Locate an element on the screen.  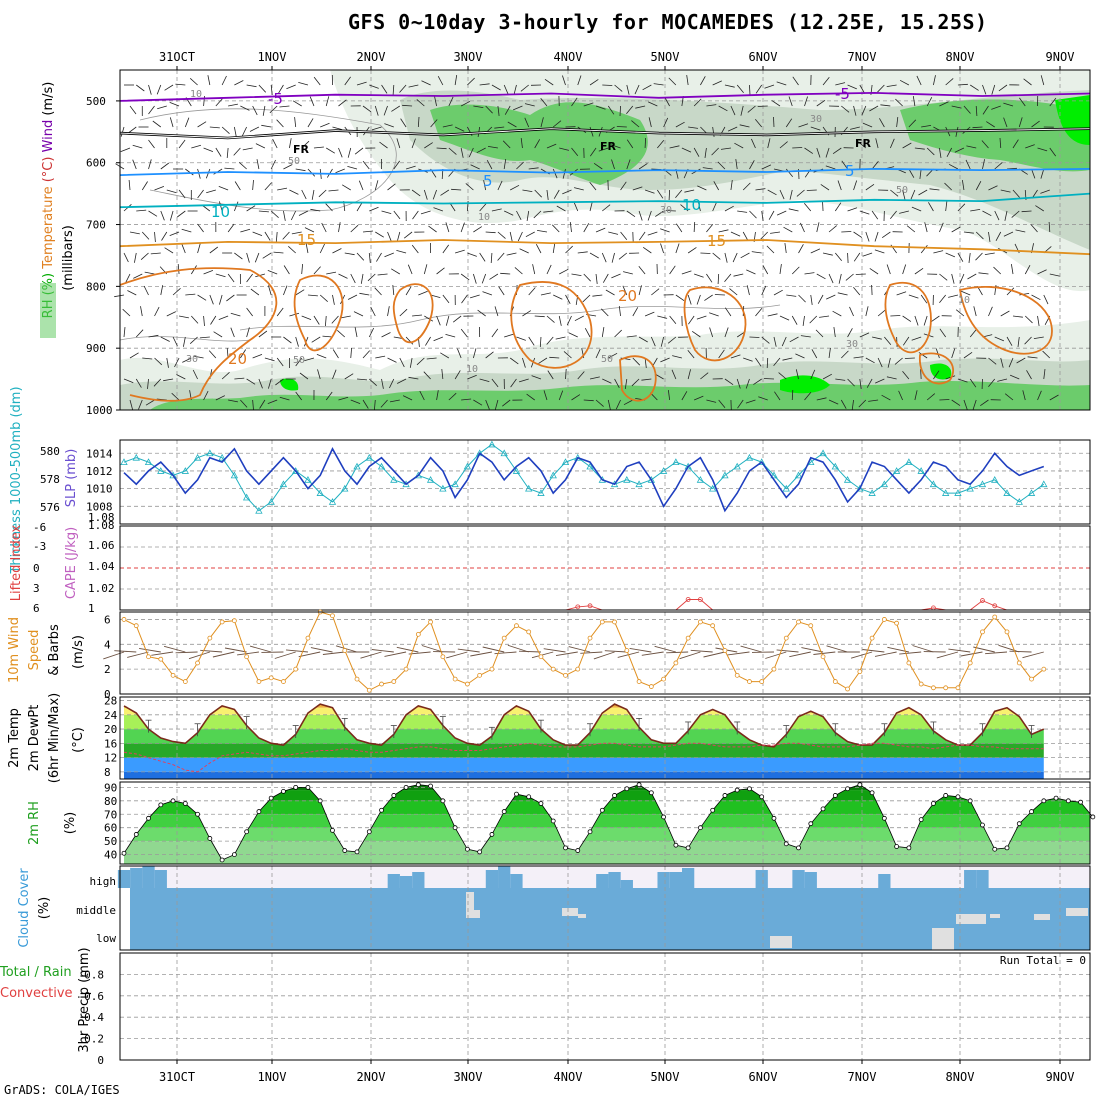
date-label-bottom: 5NOV is located at coordinates (665, 1077).